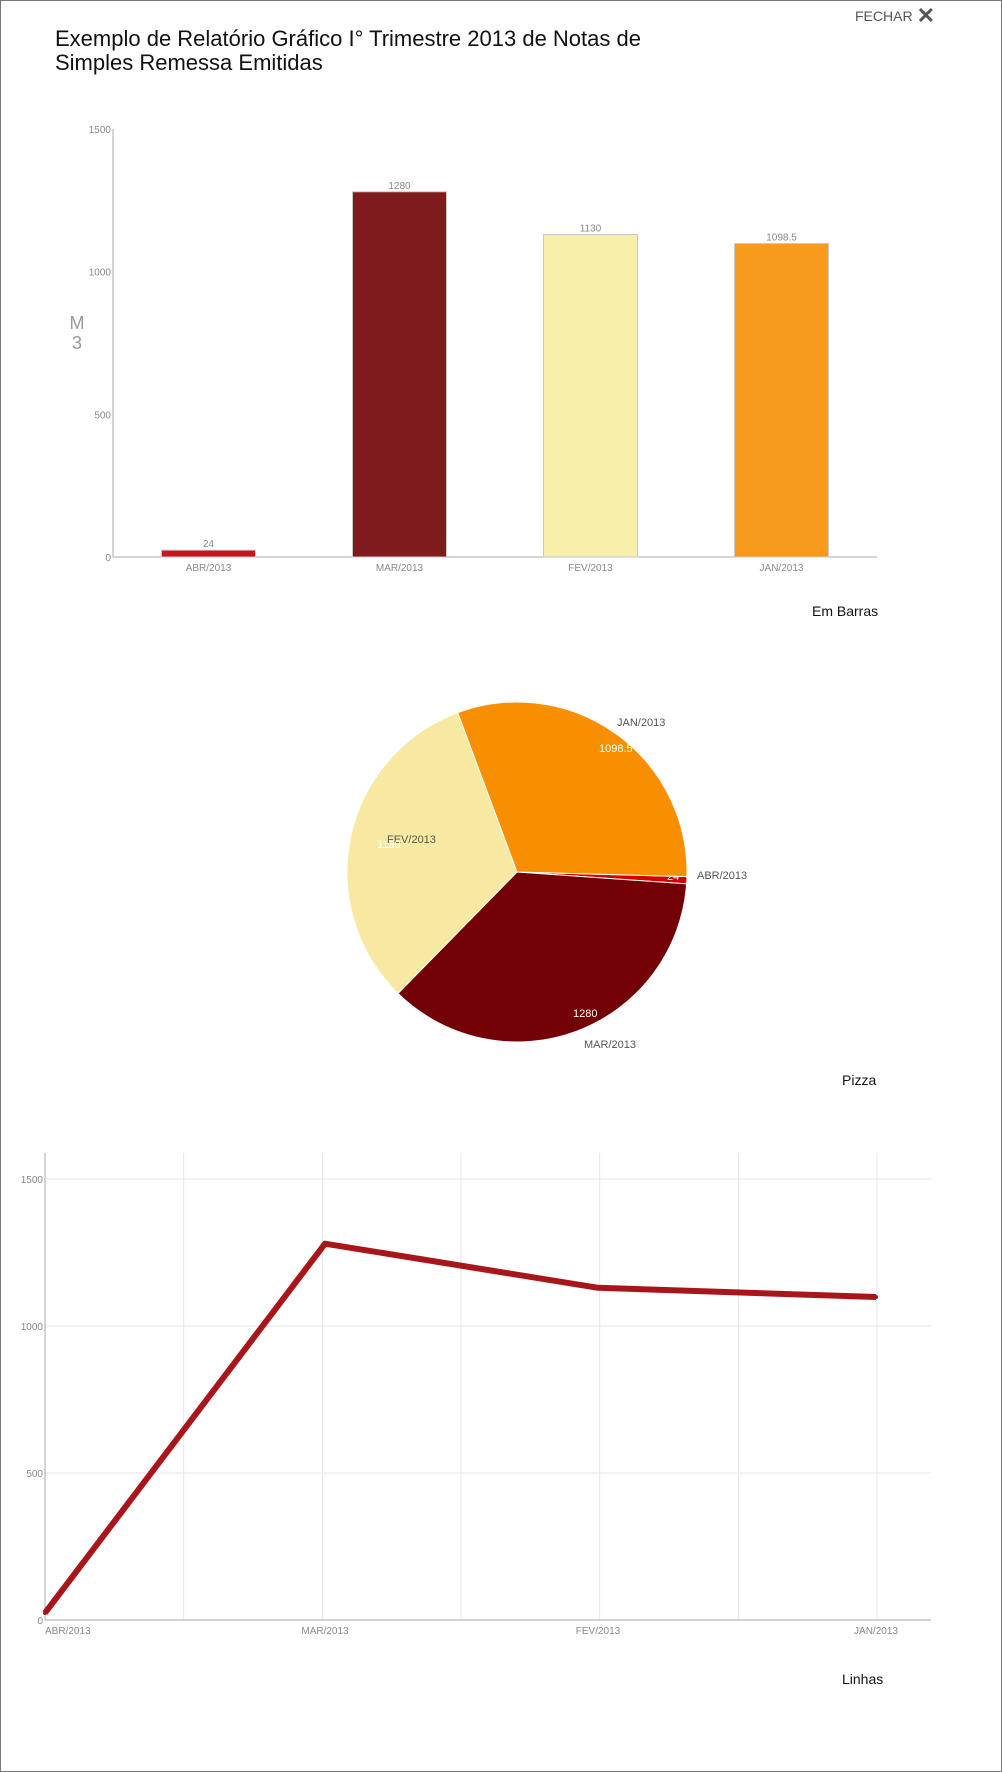 Image resolution: width=1002 pixels, height=1772 pixels. What do you see at coordinates (781, 238) in the screenshot?
I see `bar-value-label: 1098.5` at bounding box center [781, 238].